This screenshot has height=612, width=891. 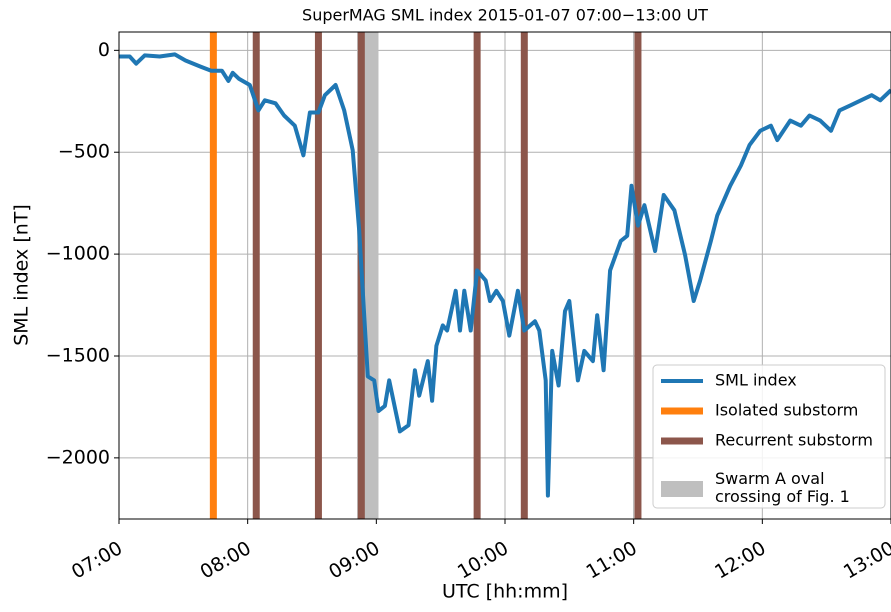 What do you see at coordinates (84, 152) in the screenshot?
I see `y-tick-label: −500` at bounding box center [84, 152].